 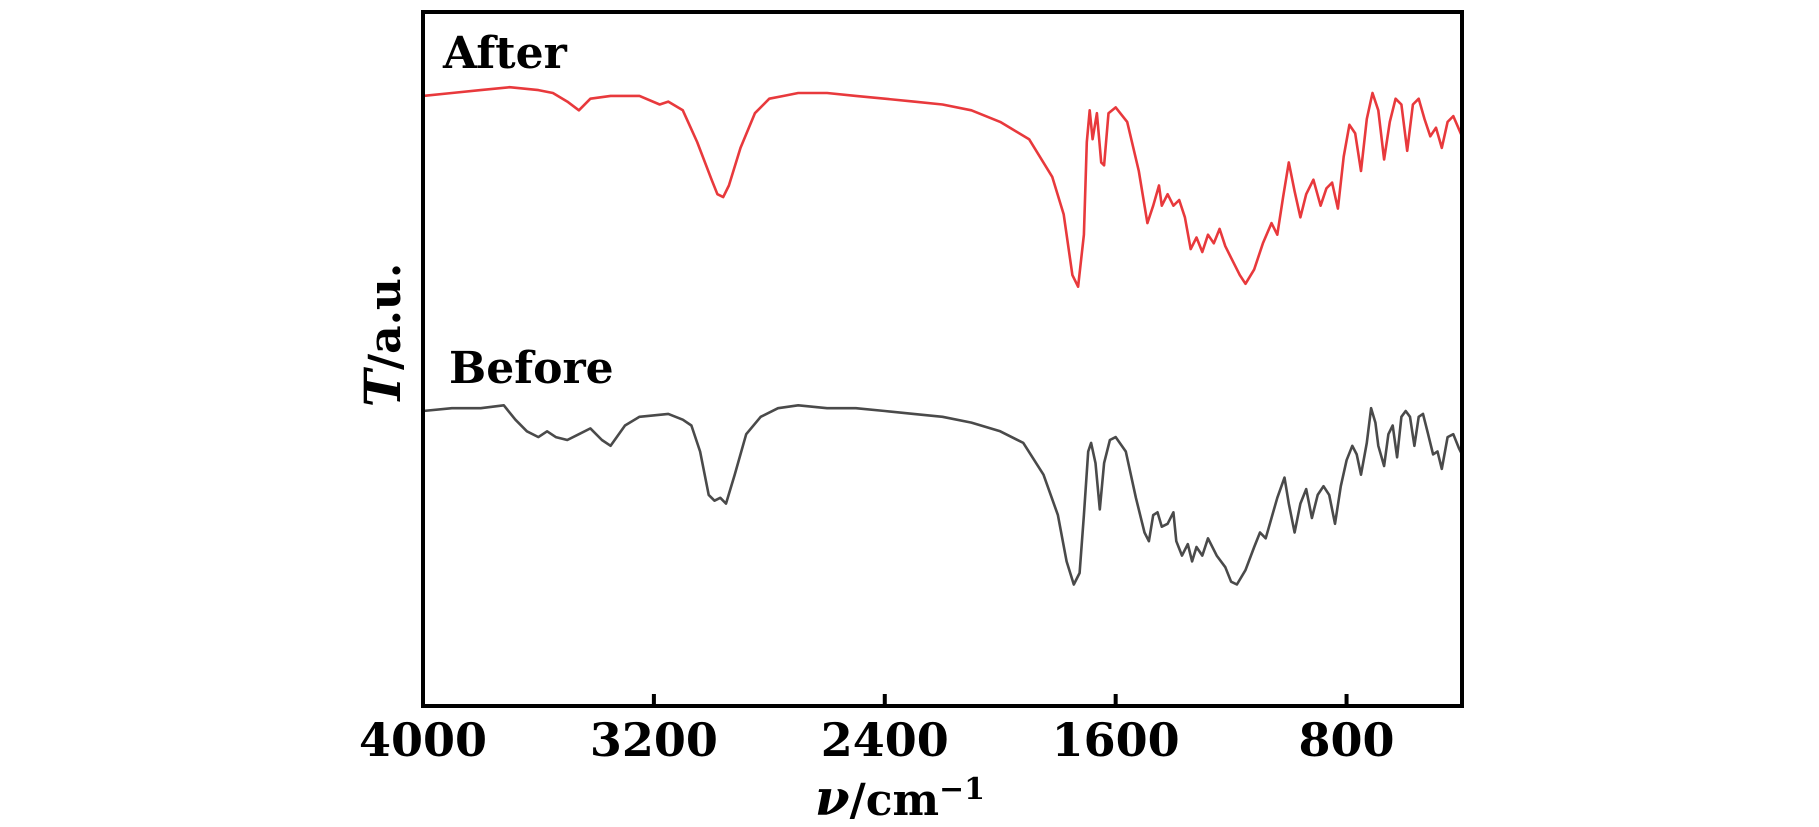 I want to click on y-axis-label: T/a.u., so click(x=382, y=335).